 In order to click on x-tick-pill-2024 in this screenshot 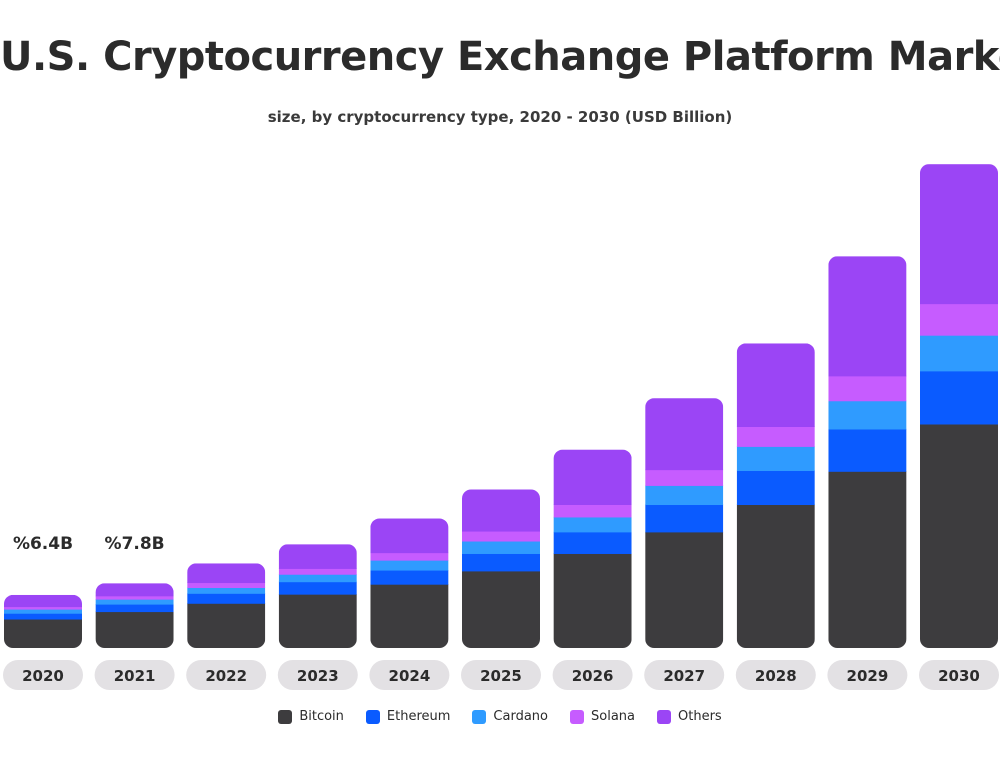, I will do `click(409, 675)`.